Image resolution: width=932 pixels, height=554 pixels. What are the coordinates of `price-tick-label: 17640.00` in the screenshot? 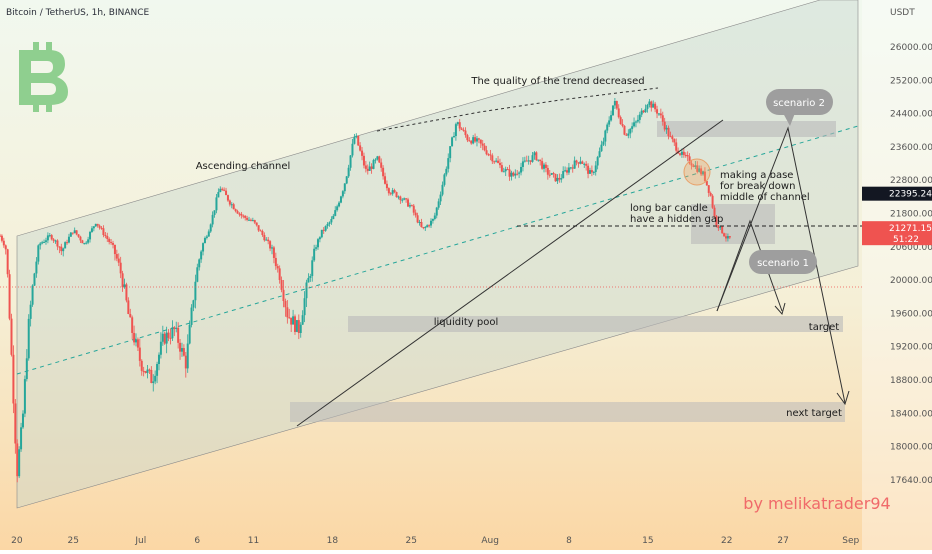 It's located at (911, 481).